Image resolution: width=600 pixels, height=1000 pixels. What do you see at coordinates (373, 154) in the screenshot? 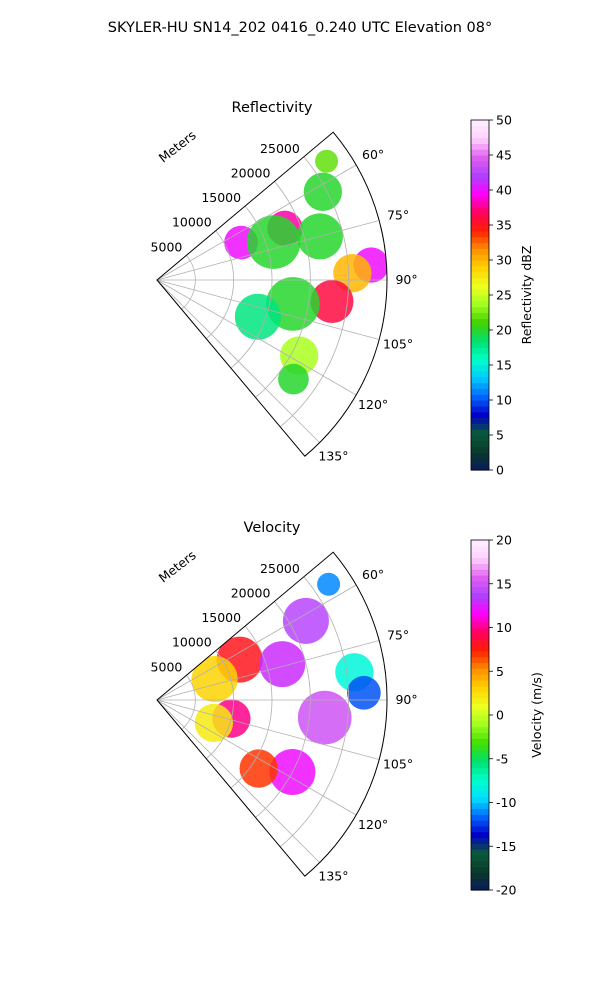
I see `azimuth-tick-label: 60°` at bounding box center [373, 154].